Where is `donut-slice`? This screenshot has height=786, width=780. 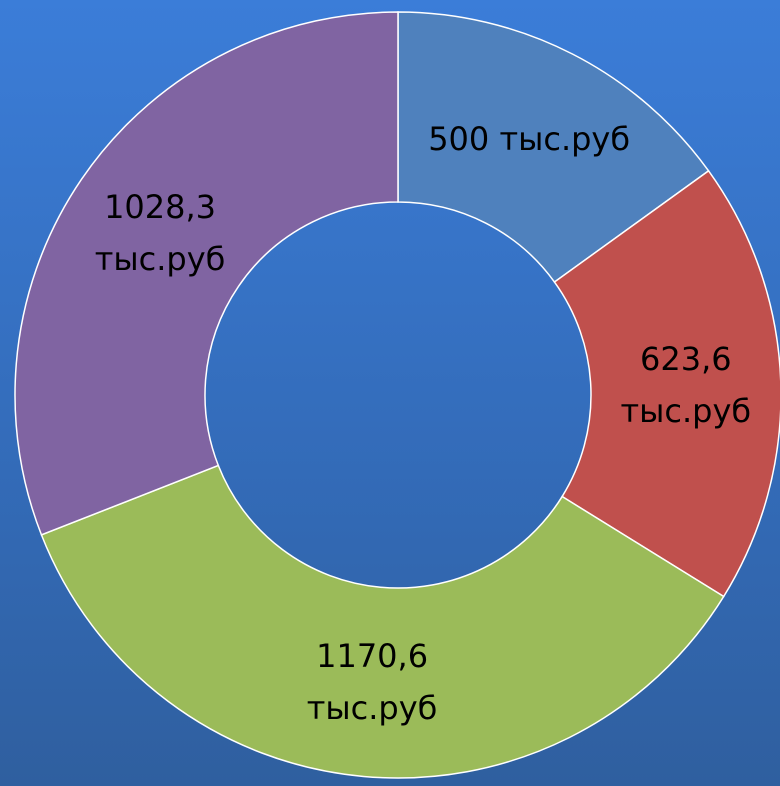 donut-slice is located at coordinates (553, 147).